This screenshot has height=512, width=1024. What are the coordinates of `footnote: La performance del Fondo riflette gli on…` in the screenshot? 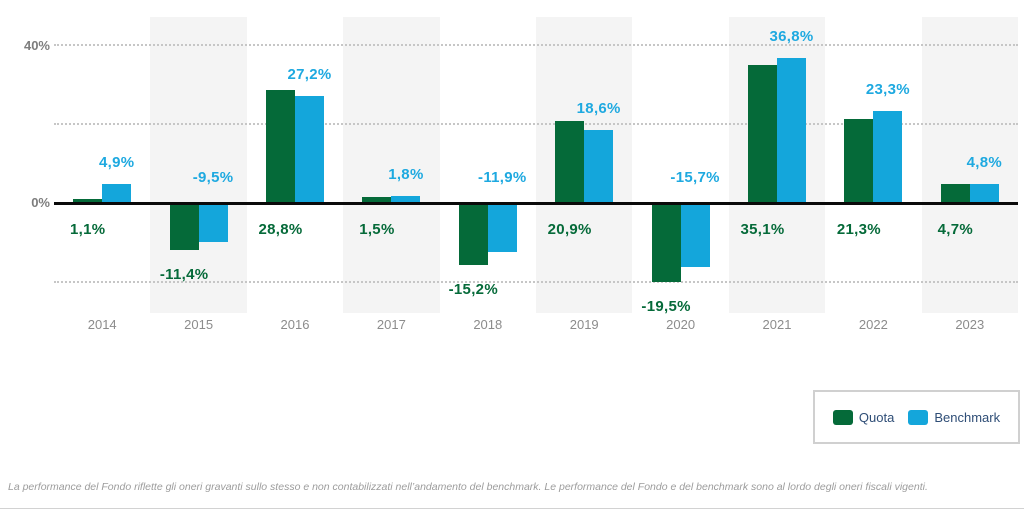 It's located at (468, 487).